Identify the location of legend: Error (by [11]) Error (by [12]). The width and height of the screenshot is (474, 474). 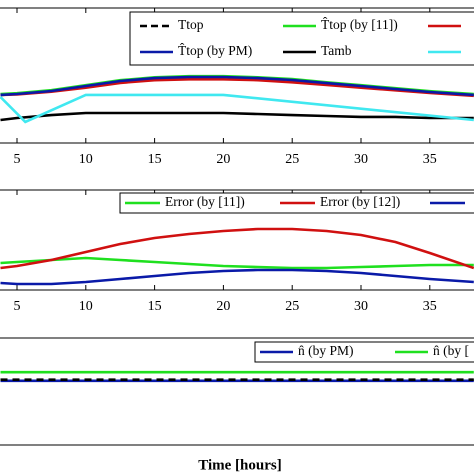
(296, 203).